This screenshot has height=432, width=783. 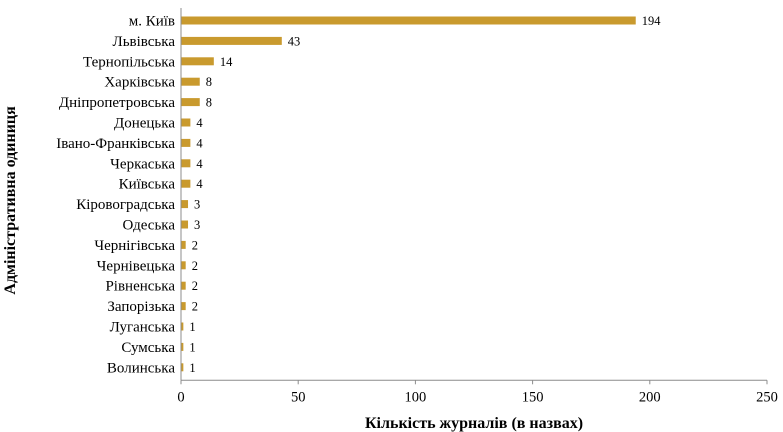 What do you see at coordinates (10, 200) in the screenshot?
I see `y-axis-title: Адміністративна одиниця` at bounding box center [10, 200].